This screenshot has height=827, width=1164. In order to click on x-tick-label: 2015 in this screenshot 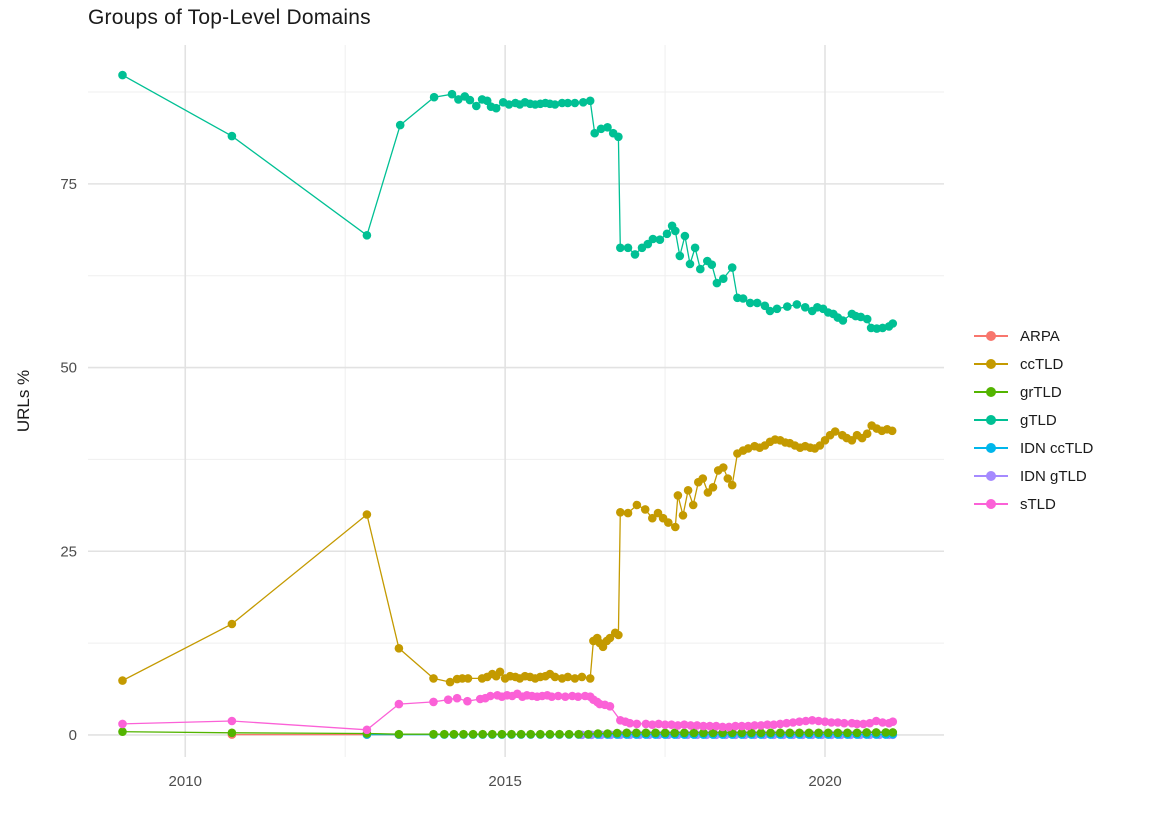, I will do `click(504, 781)`.